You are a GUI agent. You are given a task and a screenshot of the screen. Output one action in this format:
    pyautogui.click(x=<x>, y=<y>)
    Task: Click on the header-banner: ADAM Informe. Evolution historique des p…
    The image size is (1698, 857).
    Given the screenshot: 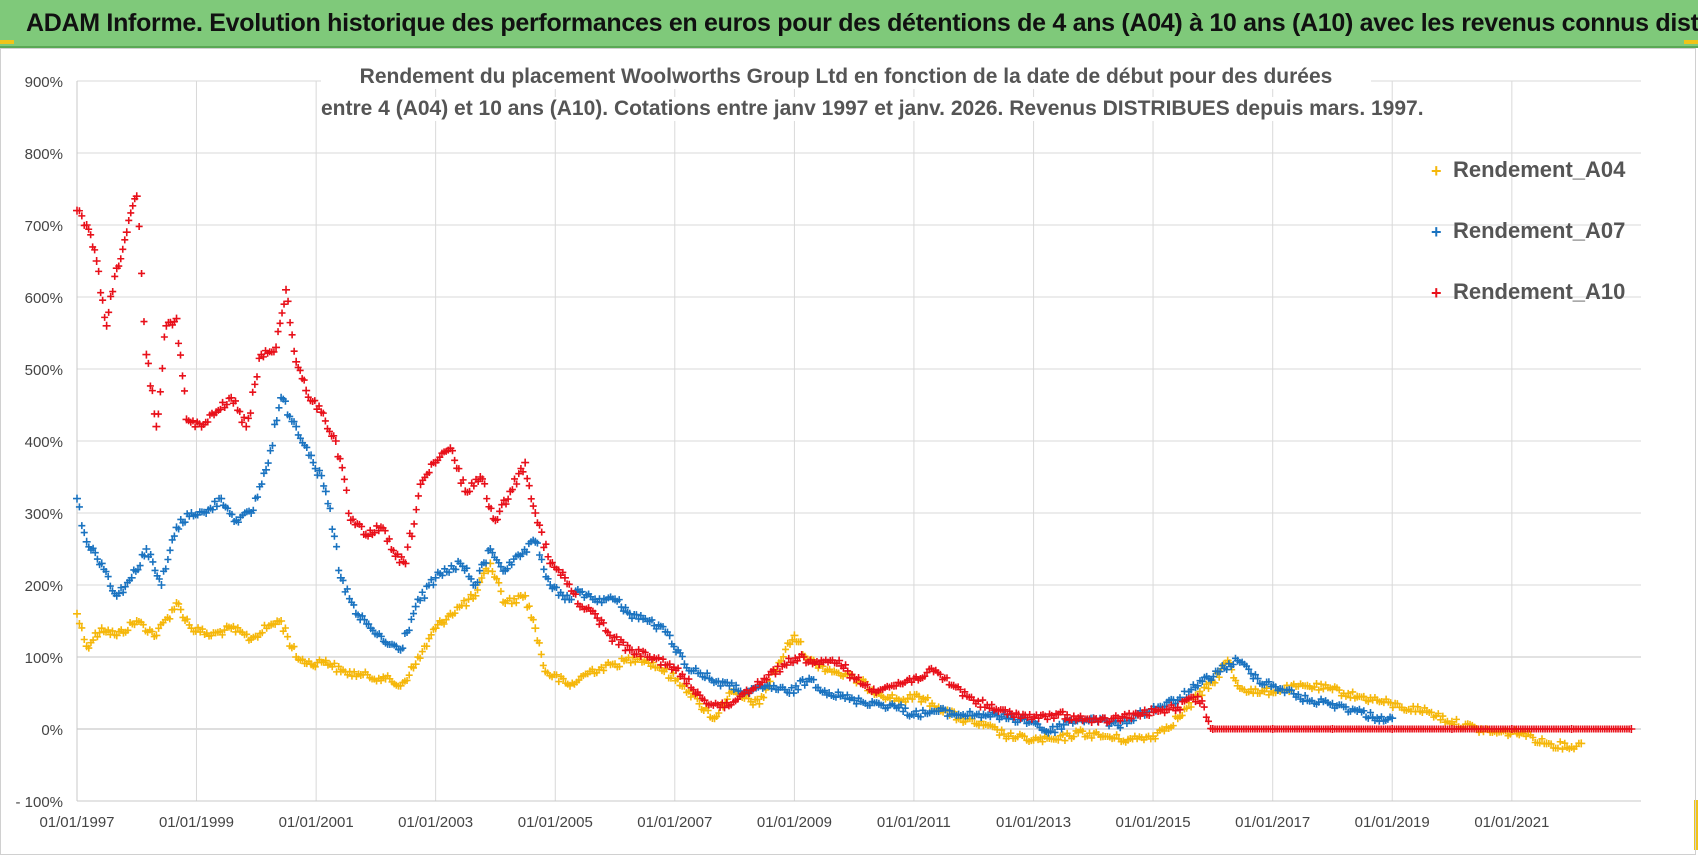 What is the action you would take?
    pyautogui.click(x=849, y=24)
    